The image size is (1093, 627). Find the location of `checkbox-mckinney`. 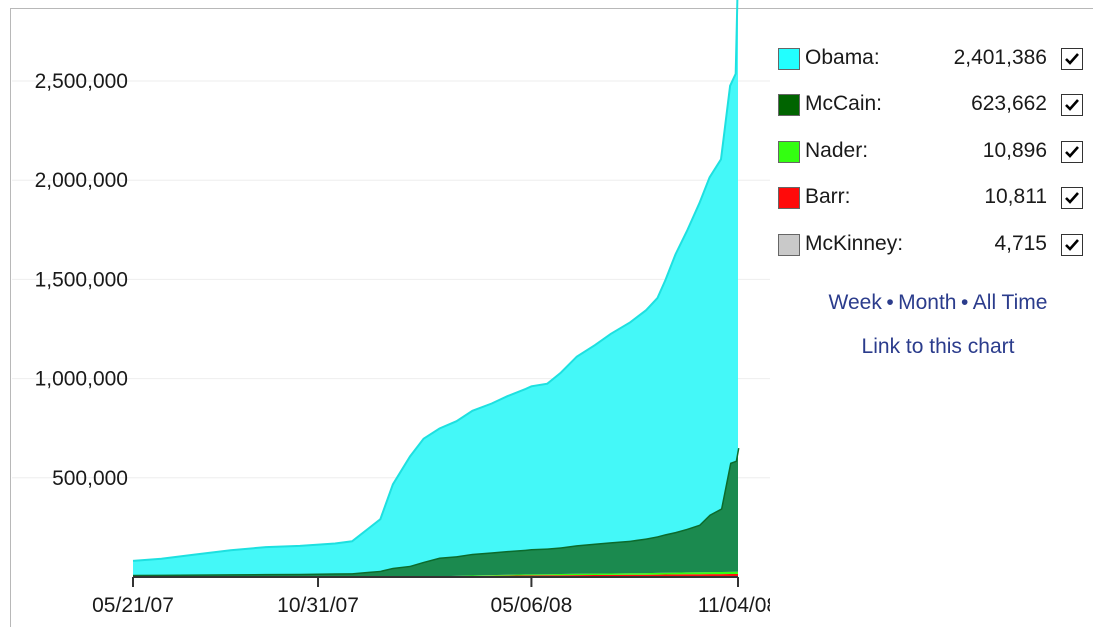

checkbox-mckinney is located at coordinates (1072, 245).